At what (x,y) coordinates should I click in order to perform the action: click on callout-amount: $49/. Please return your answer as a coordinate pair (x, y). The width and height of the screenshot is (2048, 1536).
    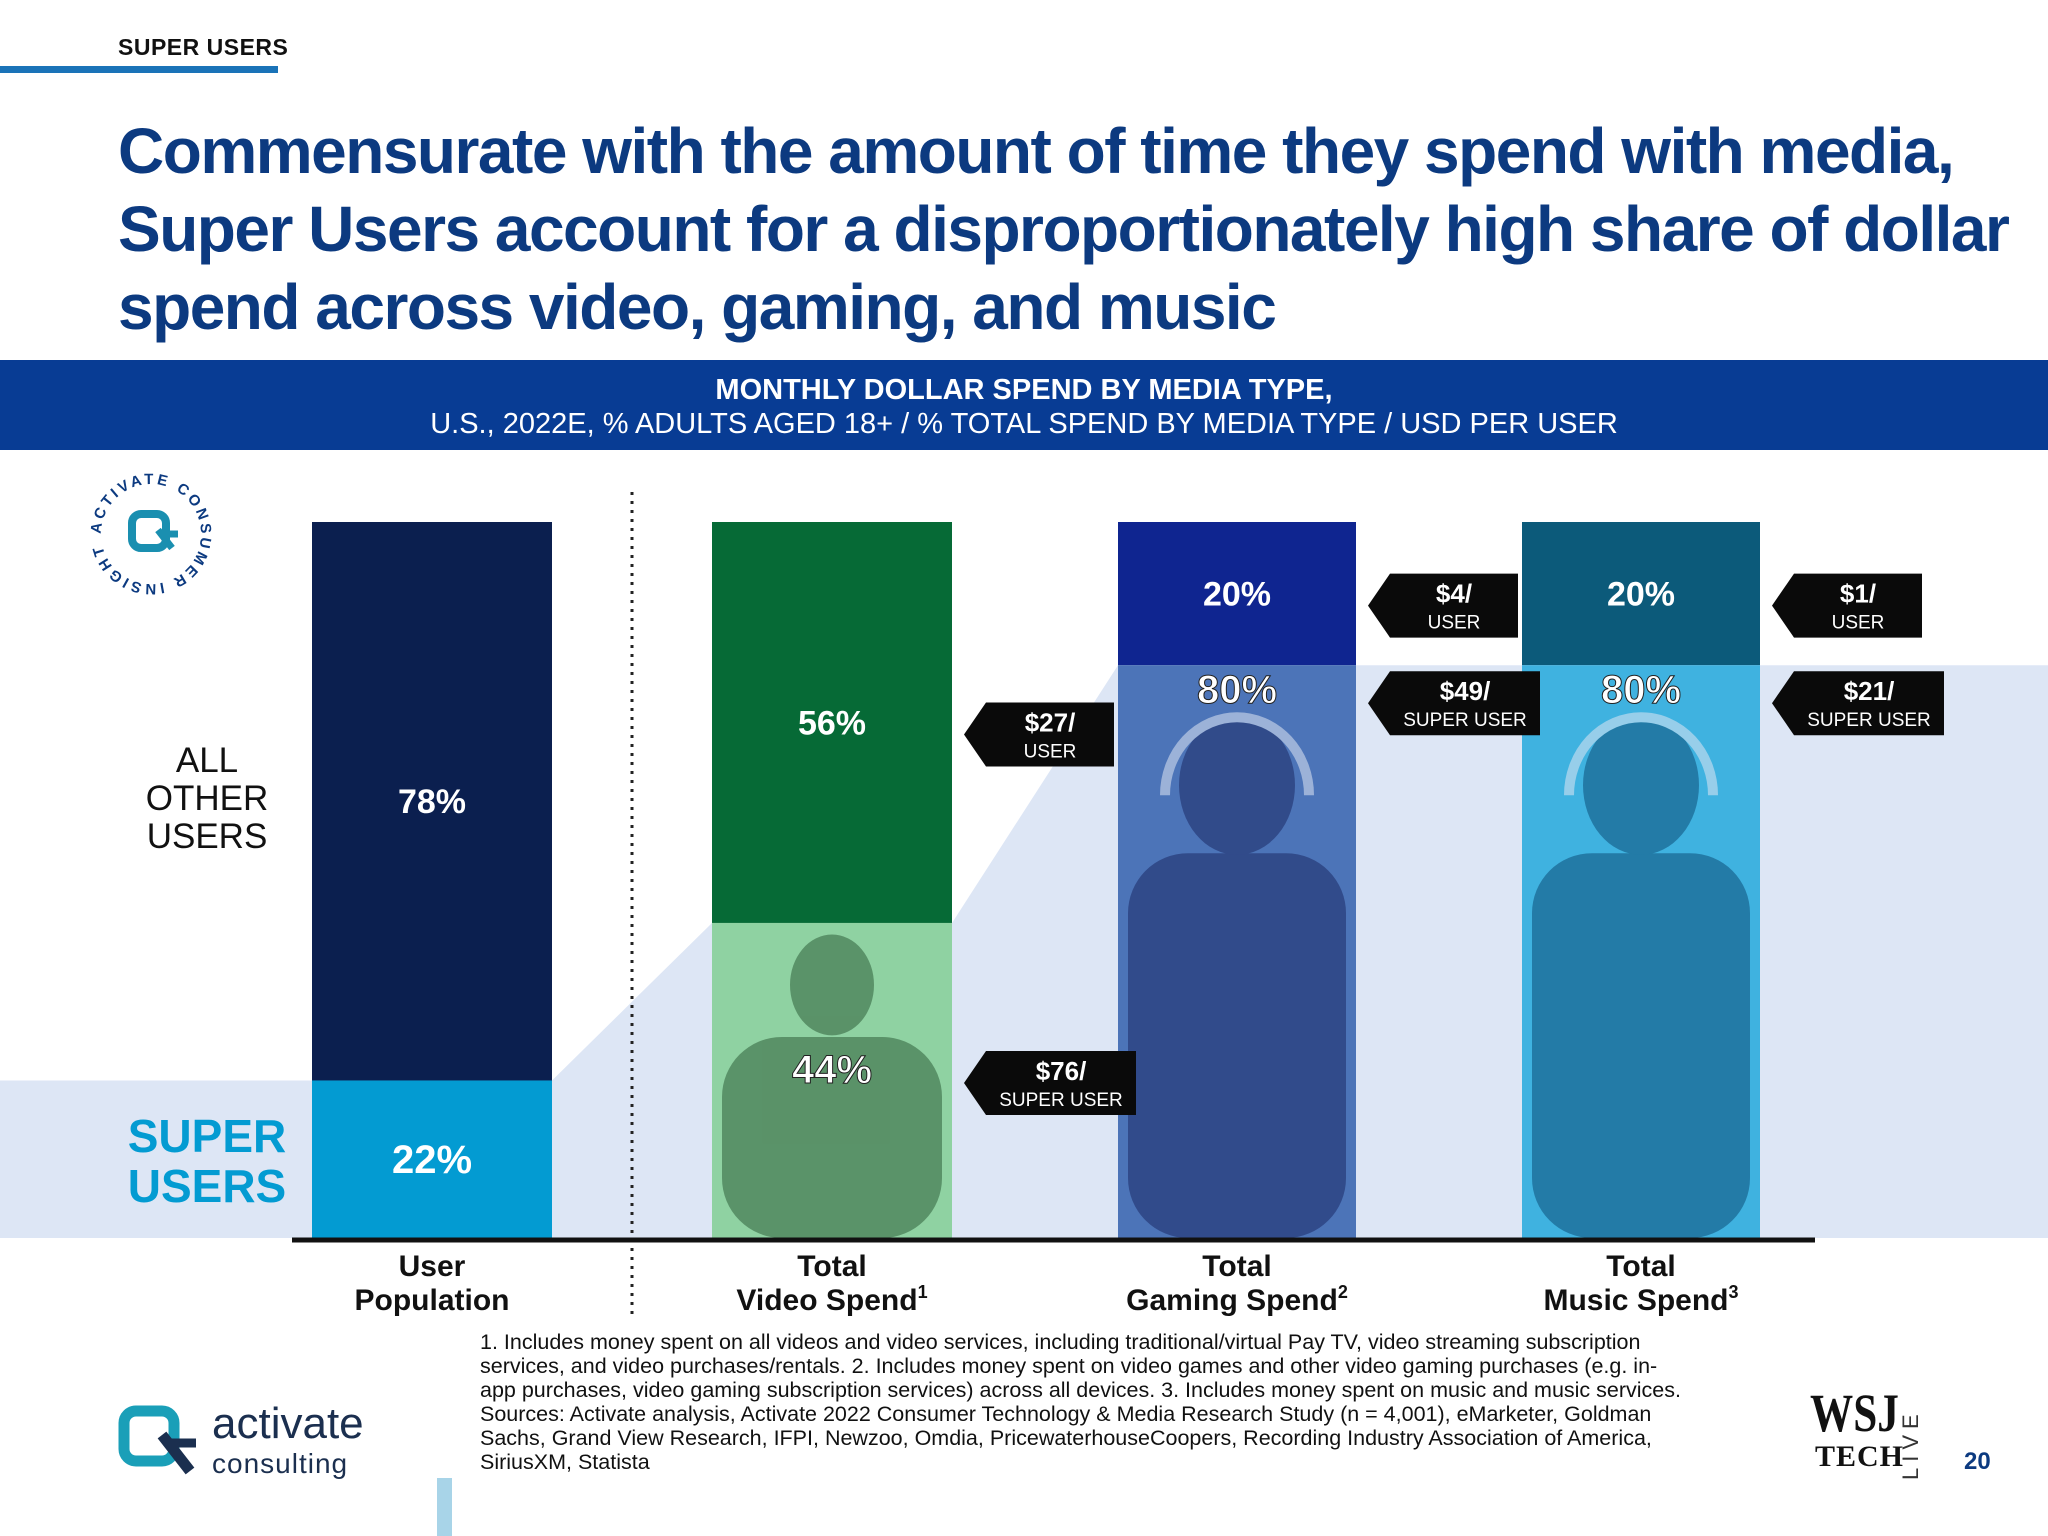
    Looking at the image, I should click on (1465, 691).